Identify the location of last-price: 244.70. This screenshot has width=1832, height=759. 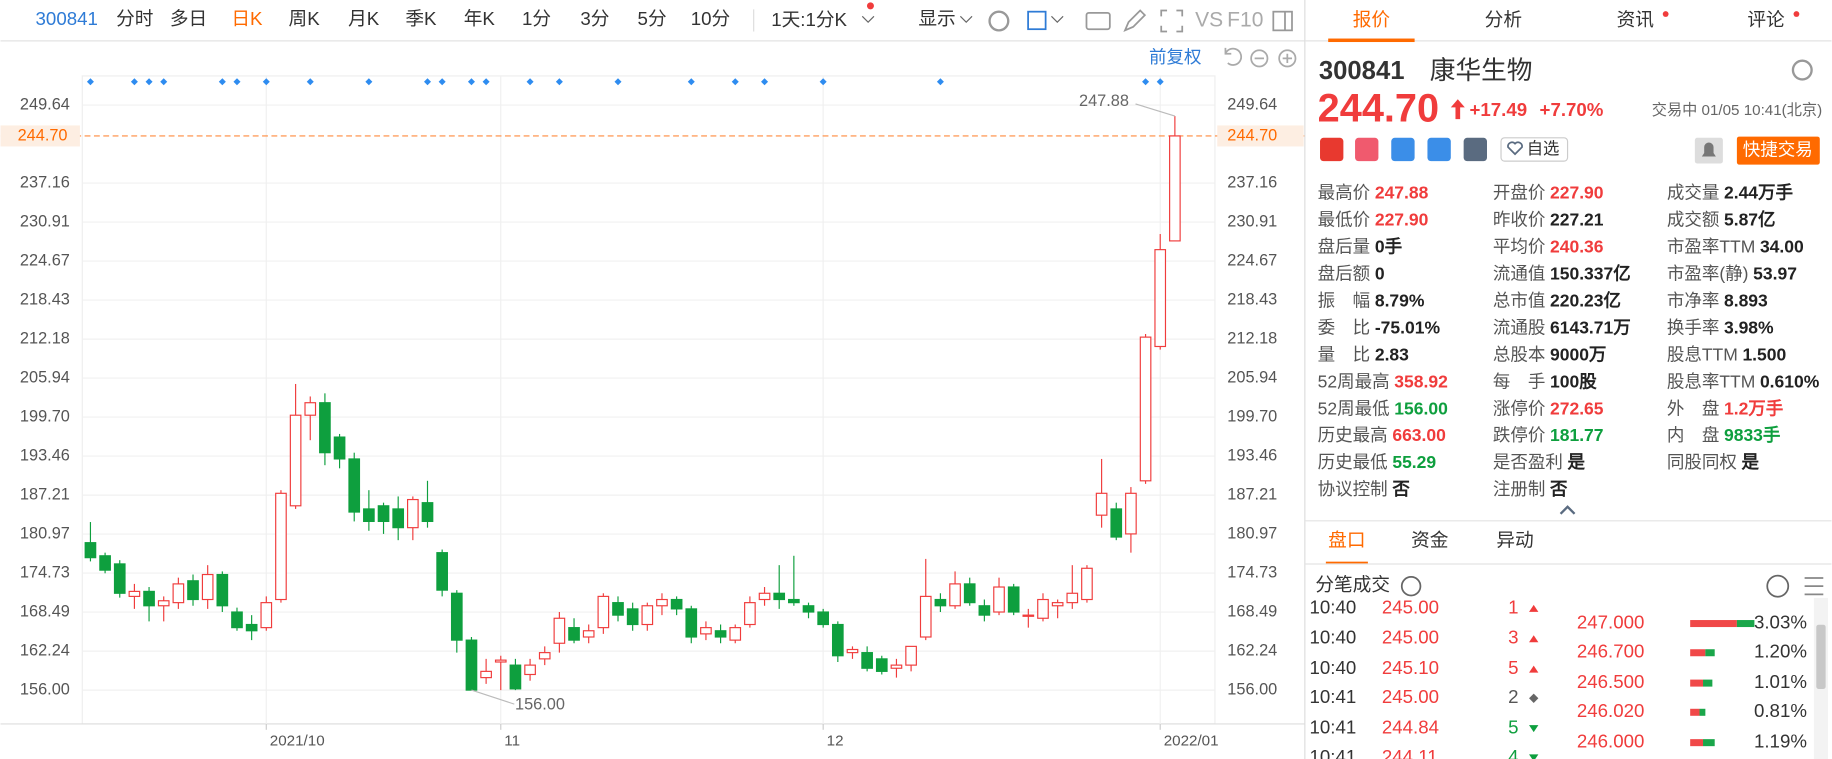
(1378, 108).